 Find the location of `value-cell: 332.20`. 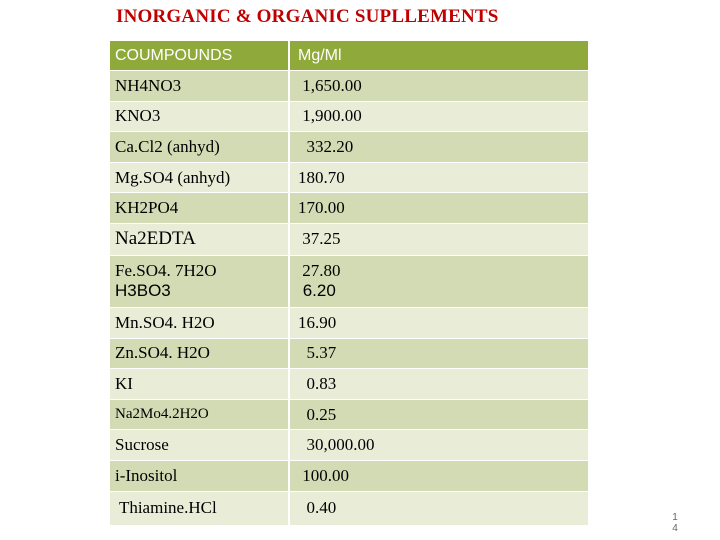

value-cell: 332.20 is located at coordinates (439, 147).